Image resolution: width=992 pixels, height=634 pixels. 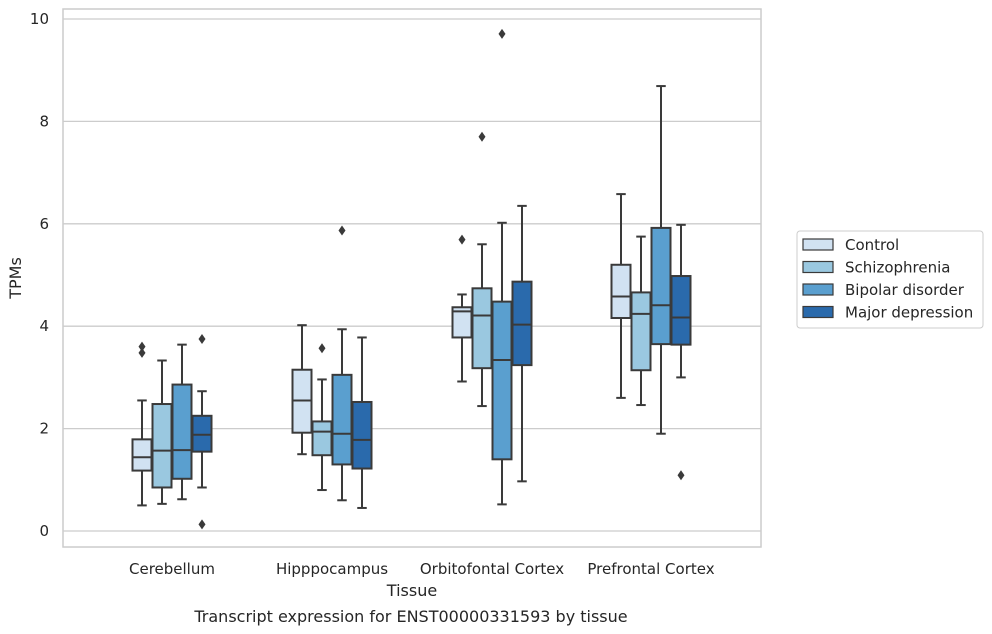 What do you see at coordinates (15, 278) in the screenshot?
I see `y-axis-label: TPMs` at bounding box center [15, 278].